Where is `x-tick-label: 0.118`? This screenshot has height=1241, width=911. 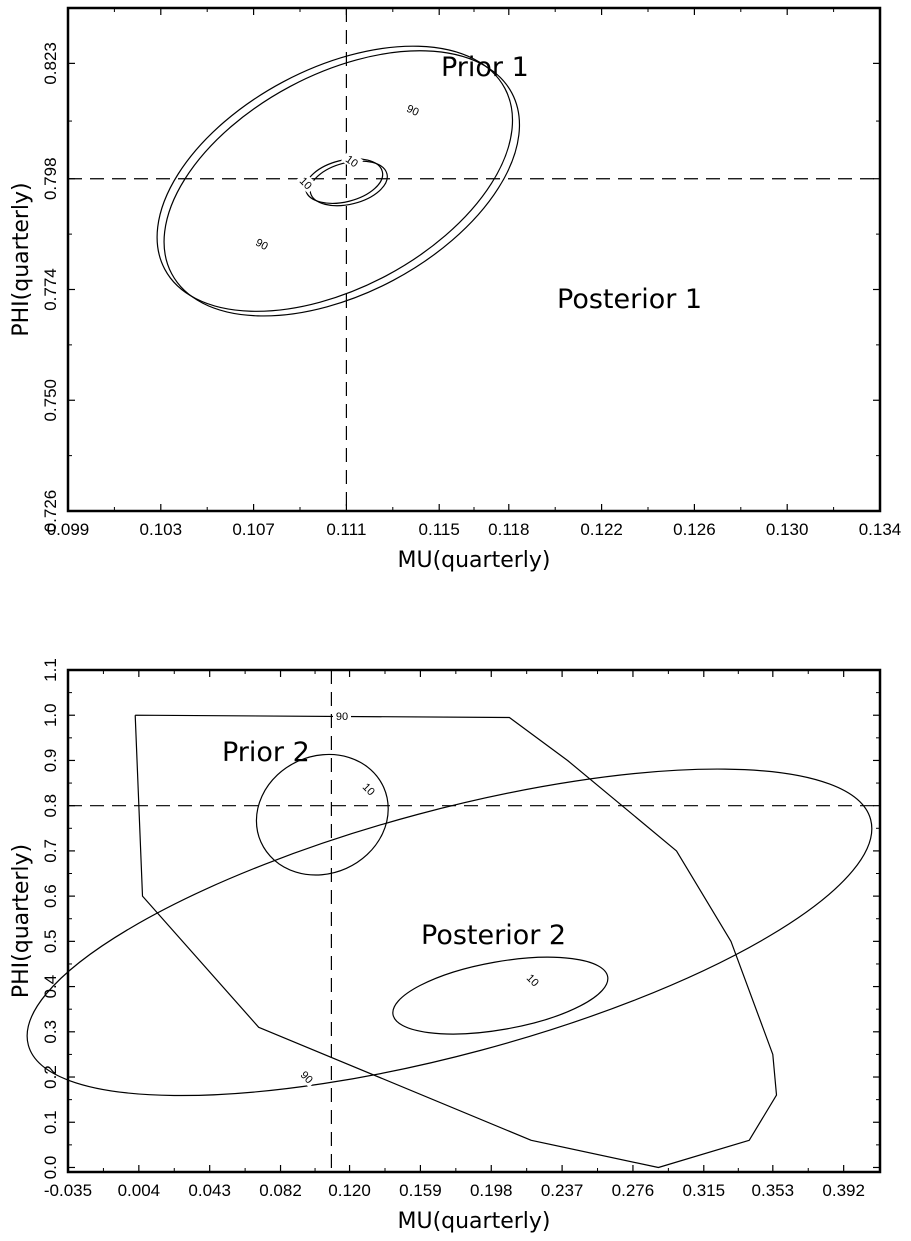
x-tick-label: 0.118 is located at coordinates (508, 529).